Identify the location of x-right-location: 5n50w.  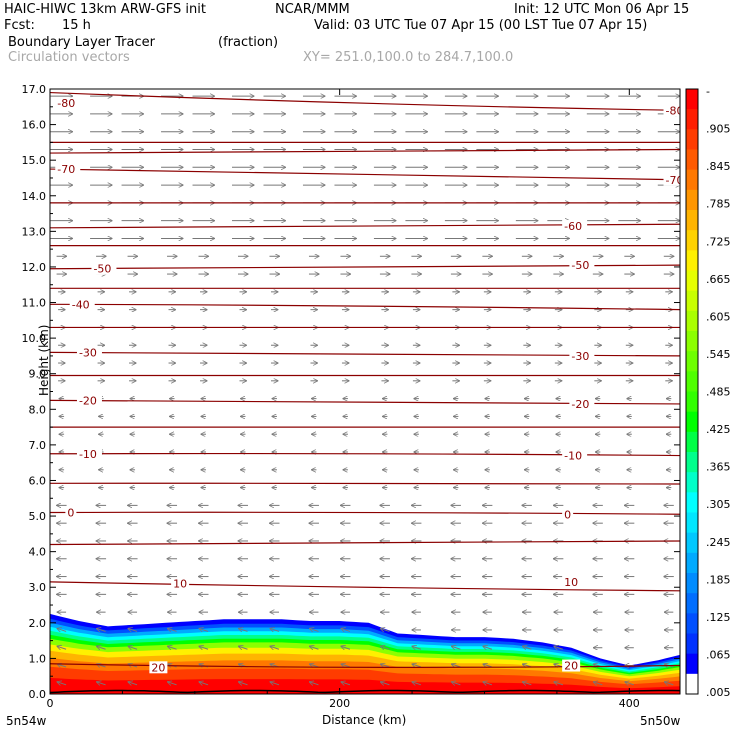
(660, 721).